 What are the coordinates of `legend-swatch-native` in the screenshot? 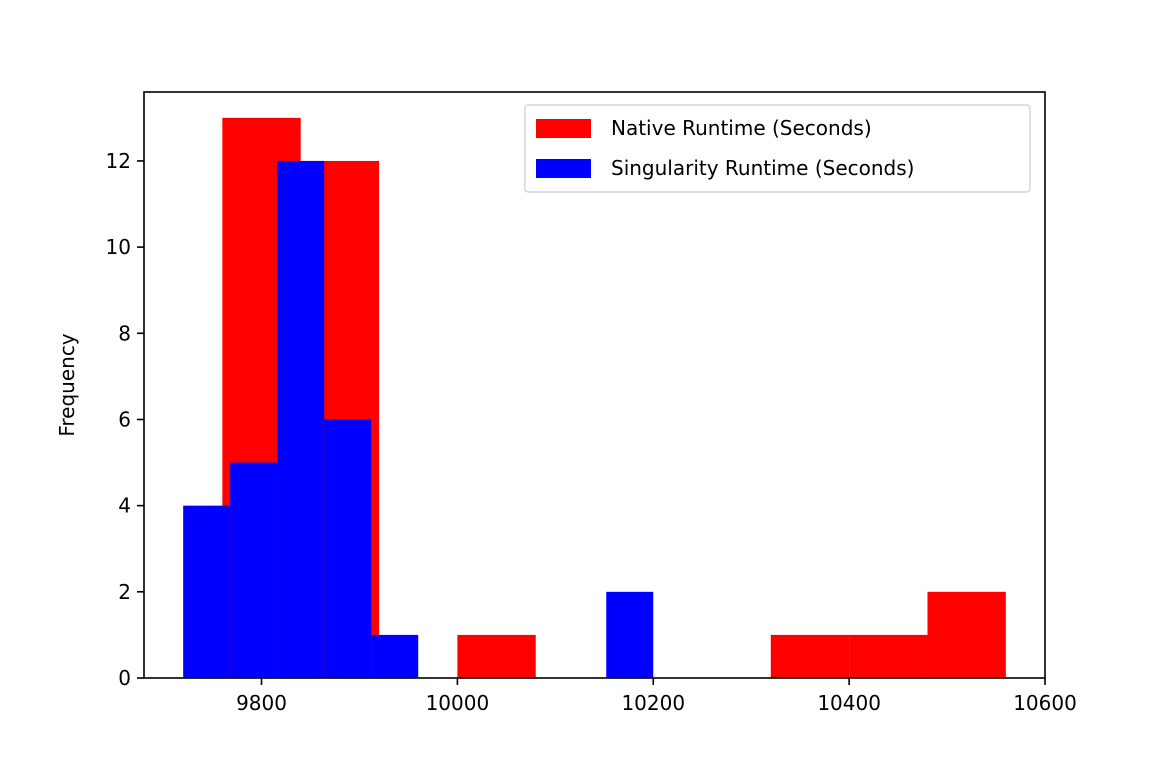 It's located at (563, 128).